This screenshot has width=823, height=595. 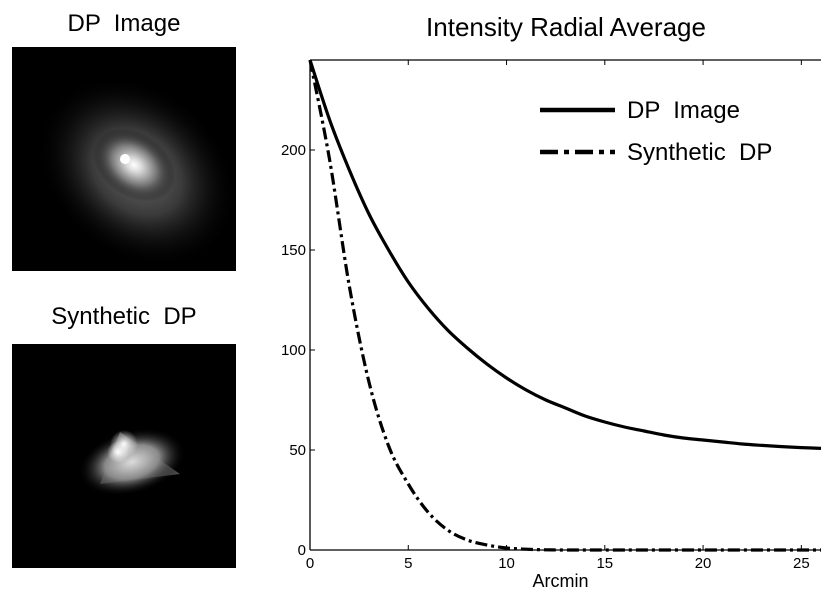 I want to click on legend-label-1: Synthetic DP, so click(x=699, y=152).